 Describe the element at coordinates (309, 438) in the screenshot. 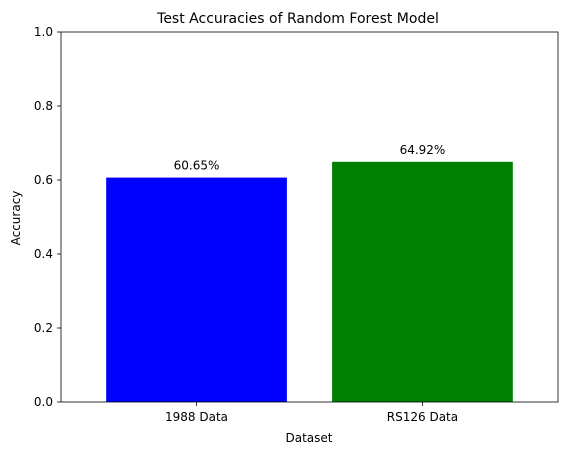

I see `x-axis-label: Dataset` at that location.